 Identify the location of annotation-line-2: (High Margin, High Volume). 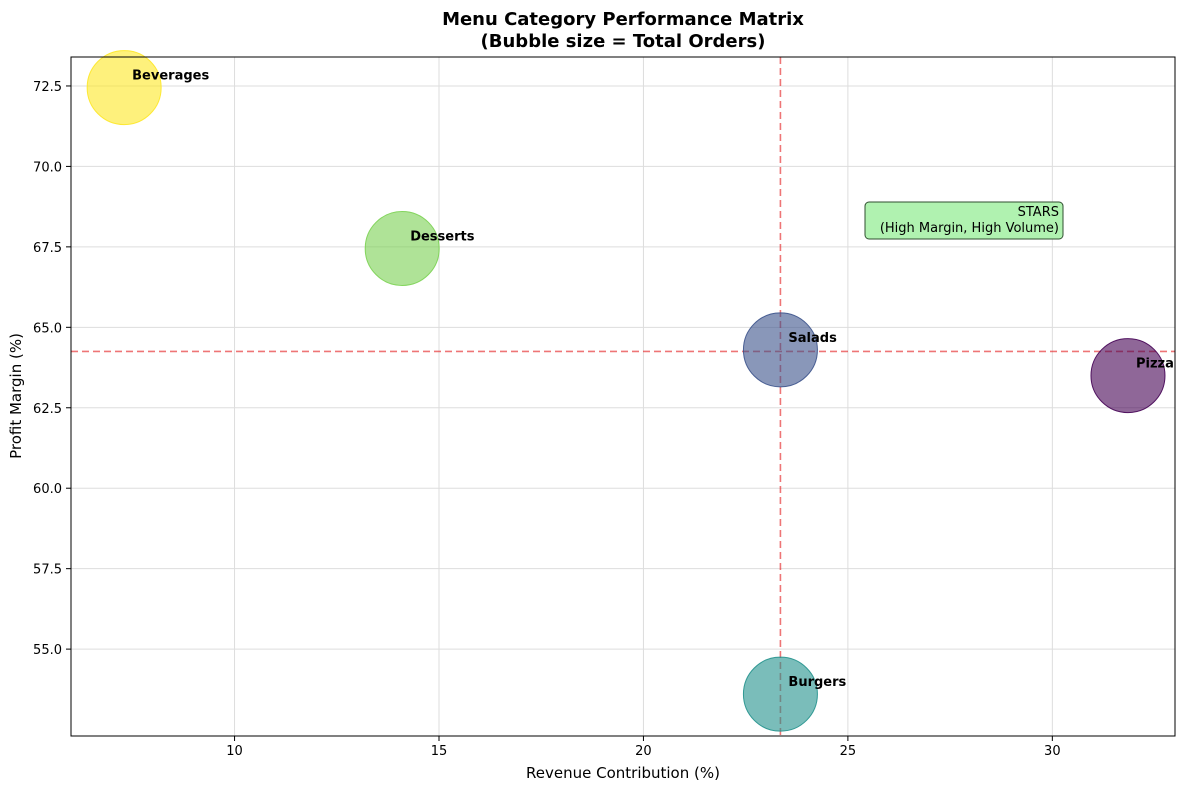
(969, 228).